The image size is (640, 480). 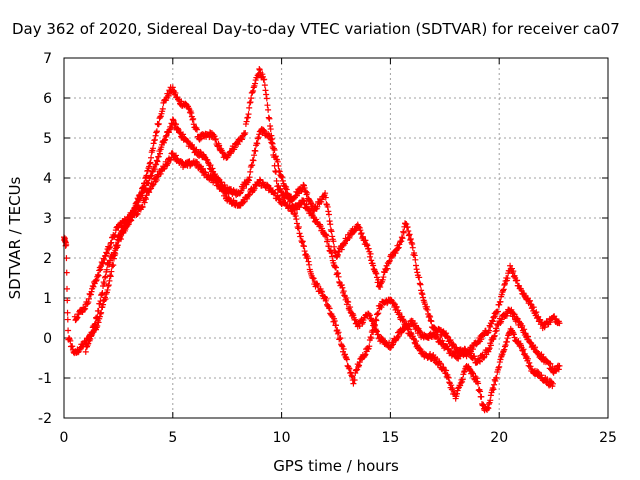 I want to click on y-tick-label: -2, so click(x=45, y=419).